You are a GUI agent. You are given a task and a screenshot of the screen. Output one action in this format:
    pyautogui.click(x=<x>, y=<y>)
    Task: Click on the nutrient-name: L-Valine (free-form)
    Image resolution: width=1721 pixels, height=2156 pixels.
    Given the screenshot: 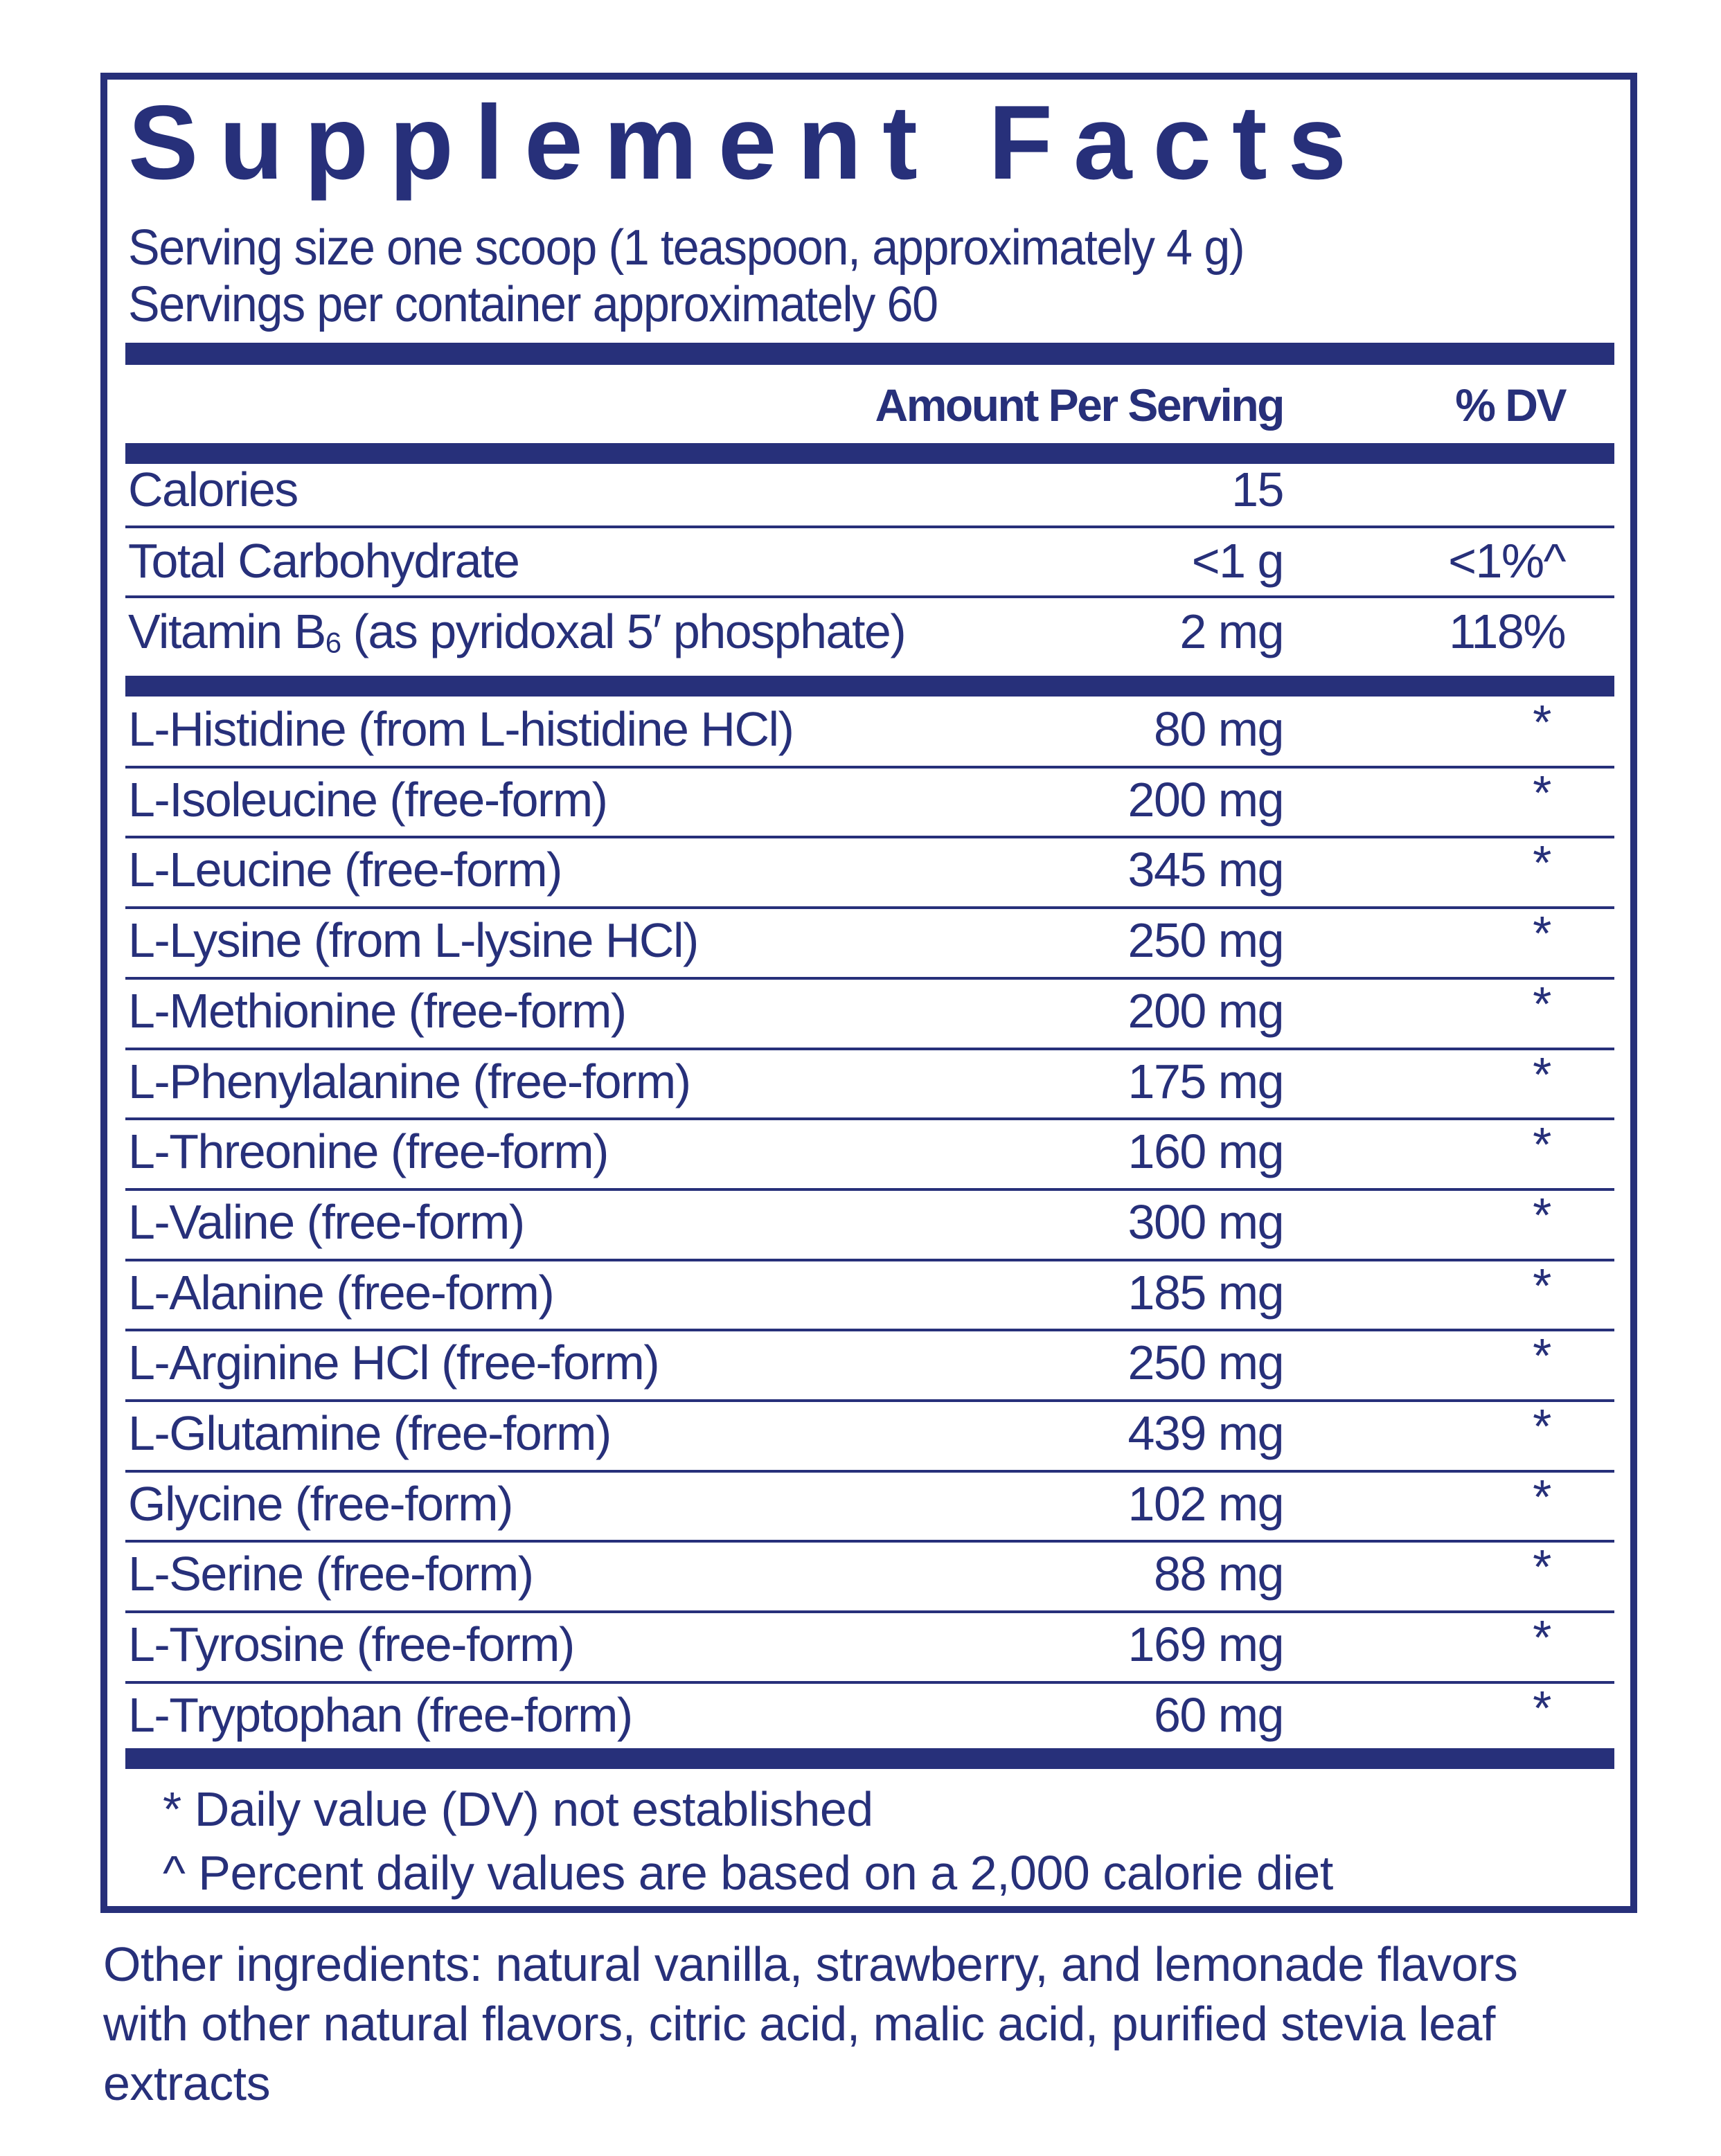 What is the action you would take?
    pyautogui.click(x=326, y=1222)
    